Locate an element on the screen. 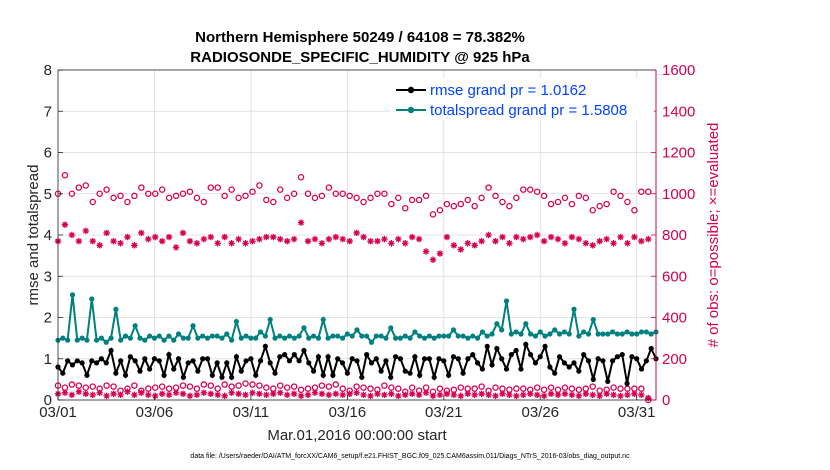 The width and height of the screenshot is (830, 470). legend-spread-marker is located at coordinates (411, 110).